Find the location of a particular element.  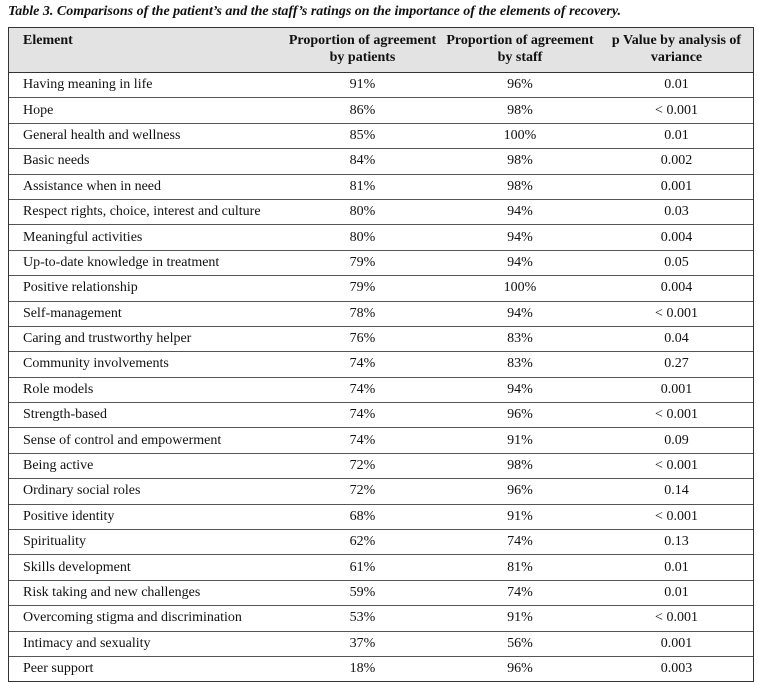

cell-element: Skills development is located at coordinates (77, 567).